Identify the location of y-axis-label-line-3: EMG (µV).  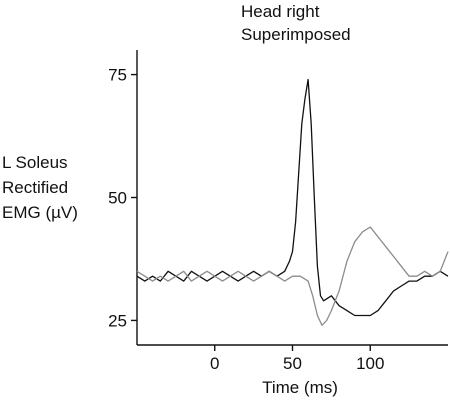
(40, 212).